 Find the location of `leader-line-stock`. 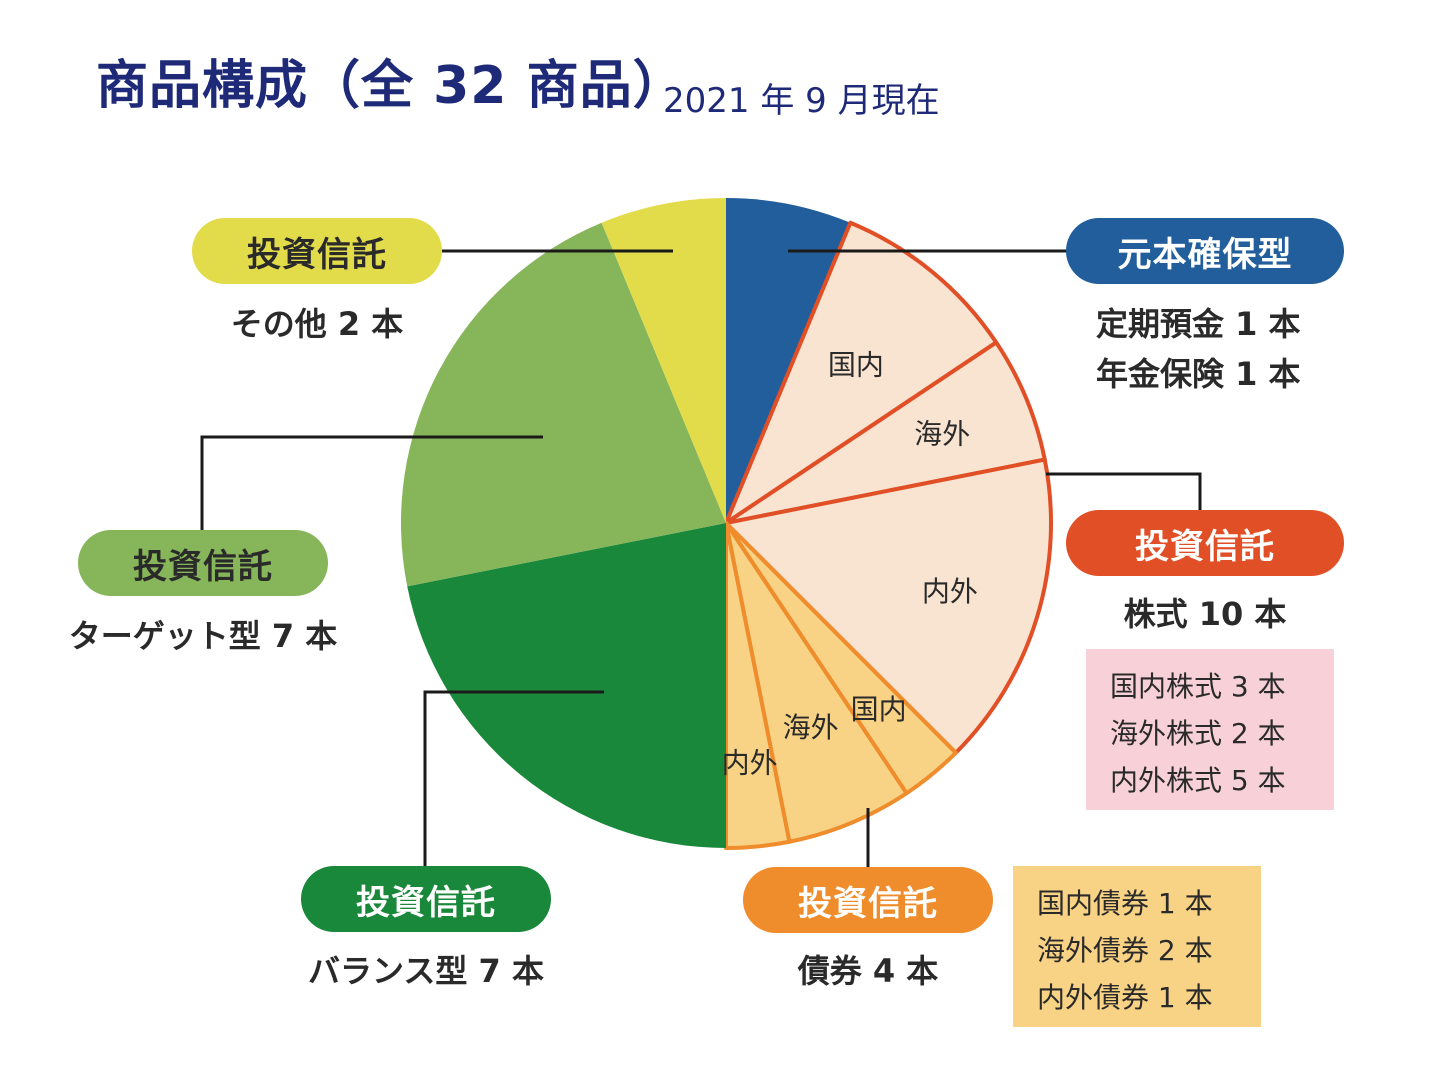

leader-line-stock is located at coordinates (1124, 493).